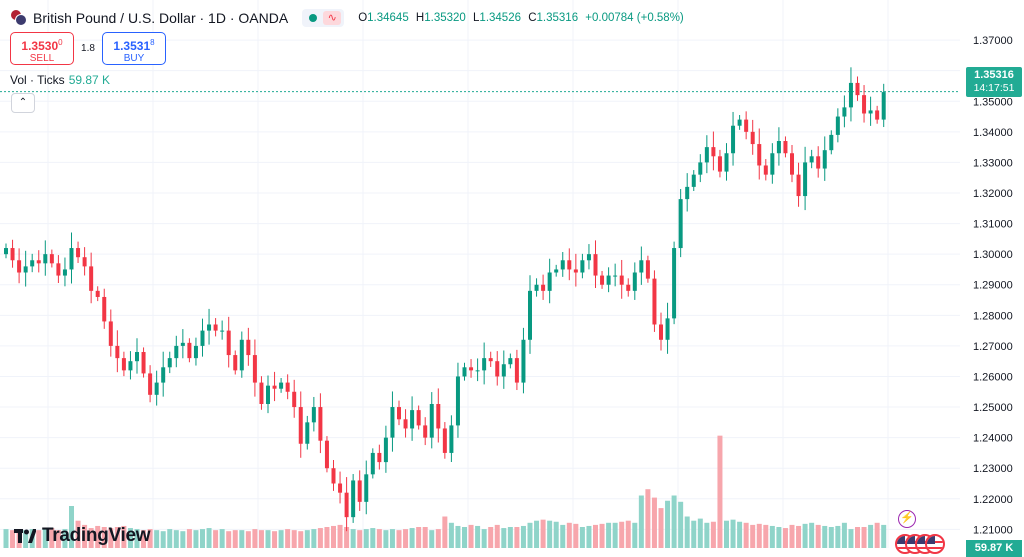 This screenshot has height=557, width=1024. What do you see at coordinates (332, 18) in the screenshot?
I see `wave-icon: ∿` at bounding box center [332, 18].